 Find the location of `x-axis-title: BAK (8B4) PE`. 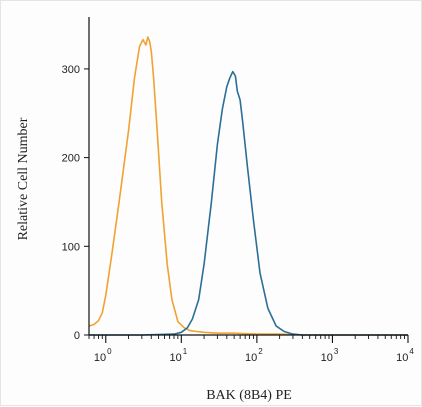

x-axis-title: BAK (8B4) PE is located at coordinates (249, 395).